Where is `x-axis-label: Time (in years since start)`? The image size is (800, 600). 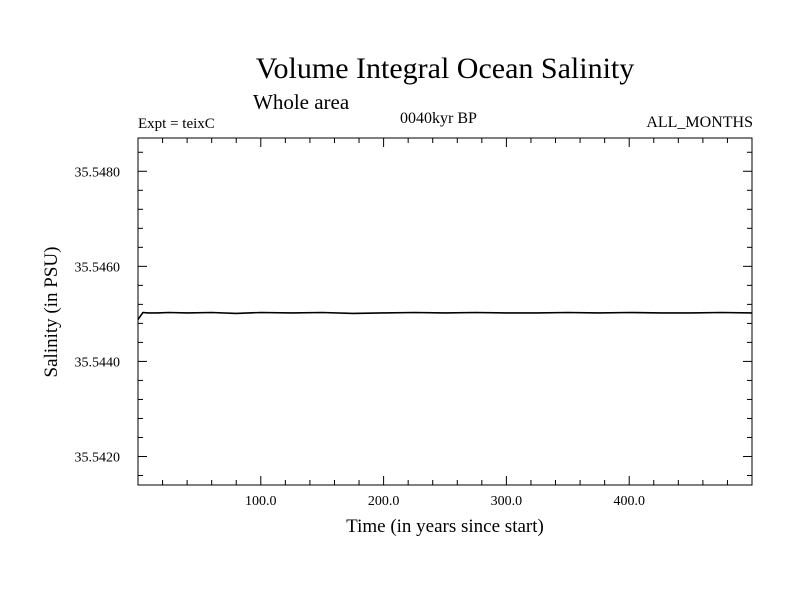 x-axis-label: Time (in years since start) is located at coordinates (445, 526).